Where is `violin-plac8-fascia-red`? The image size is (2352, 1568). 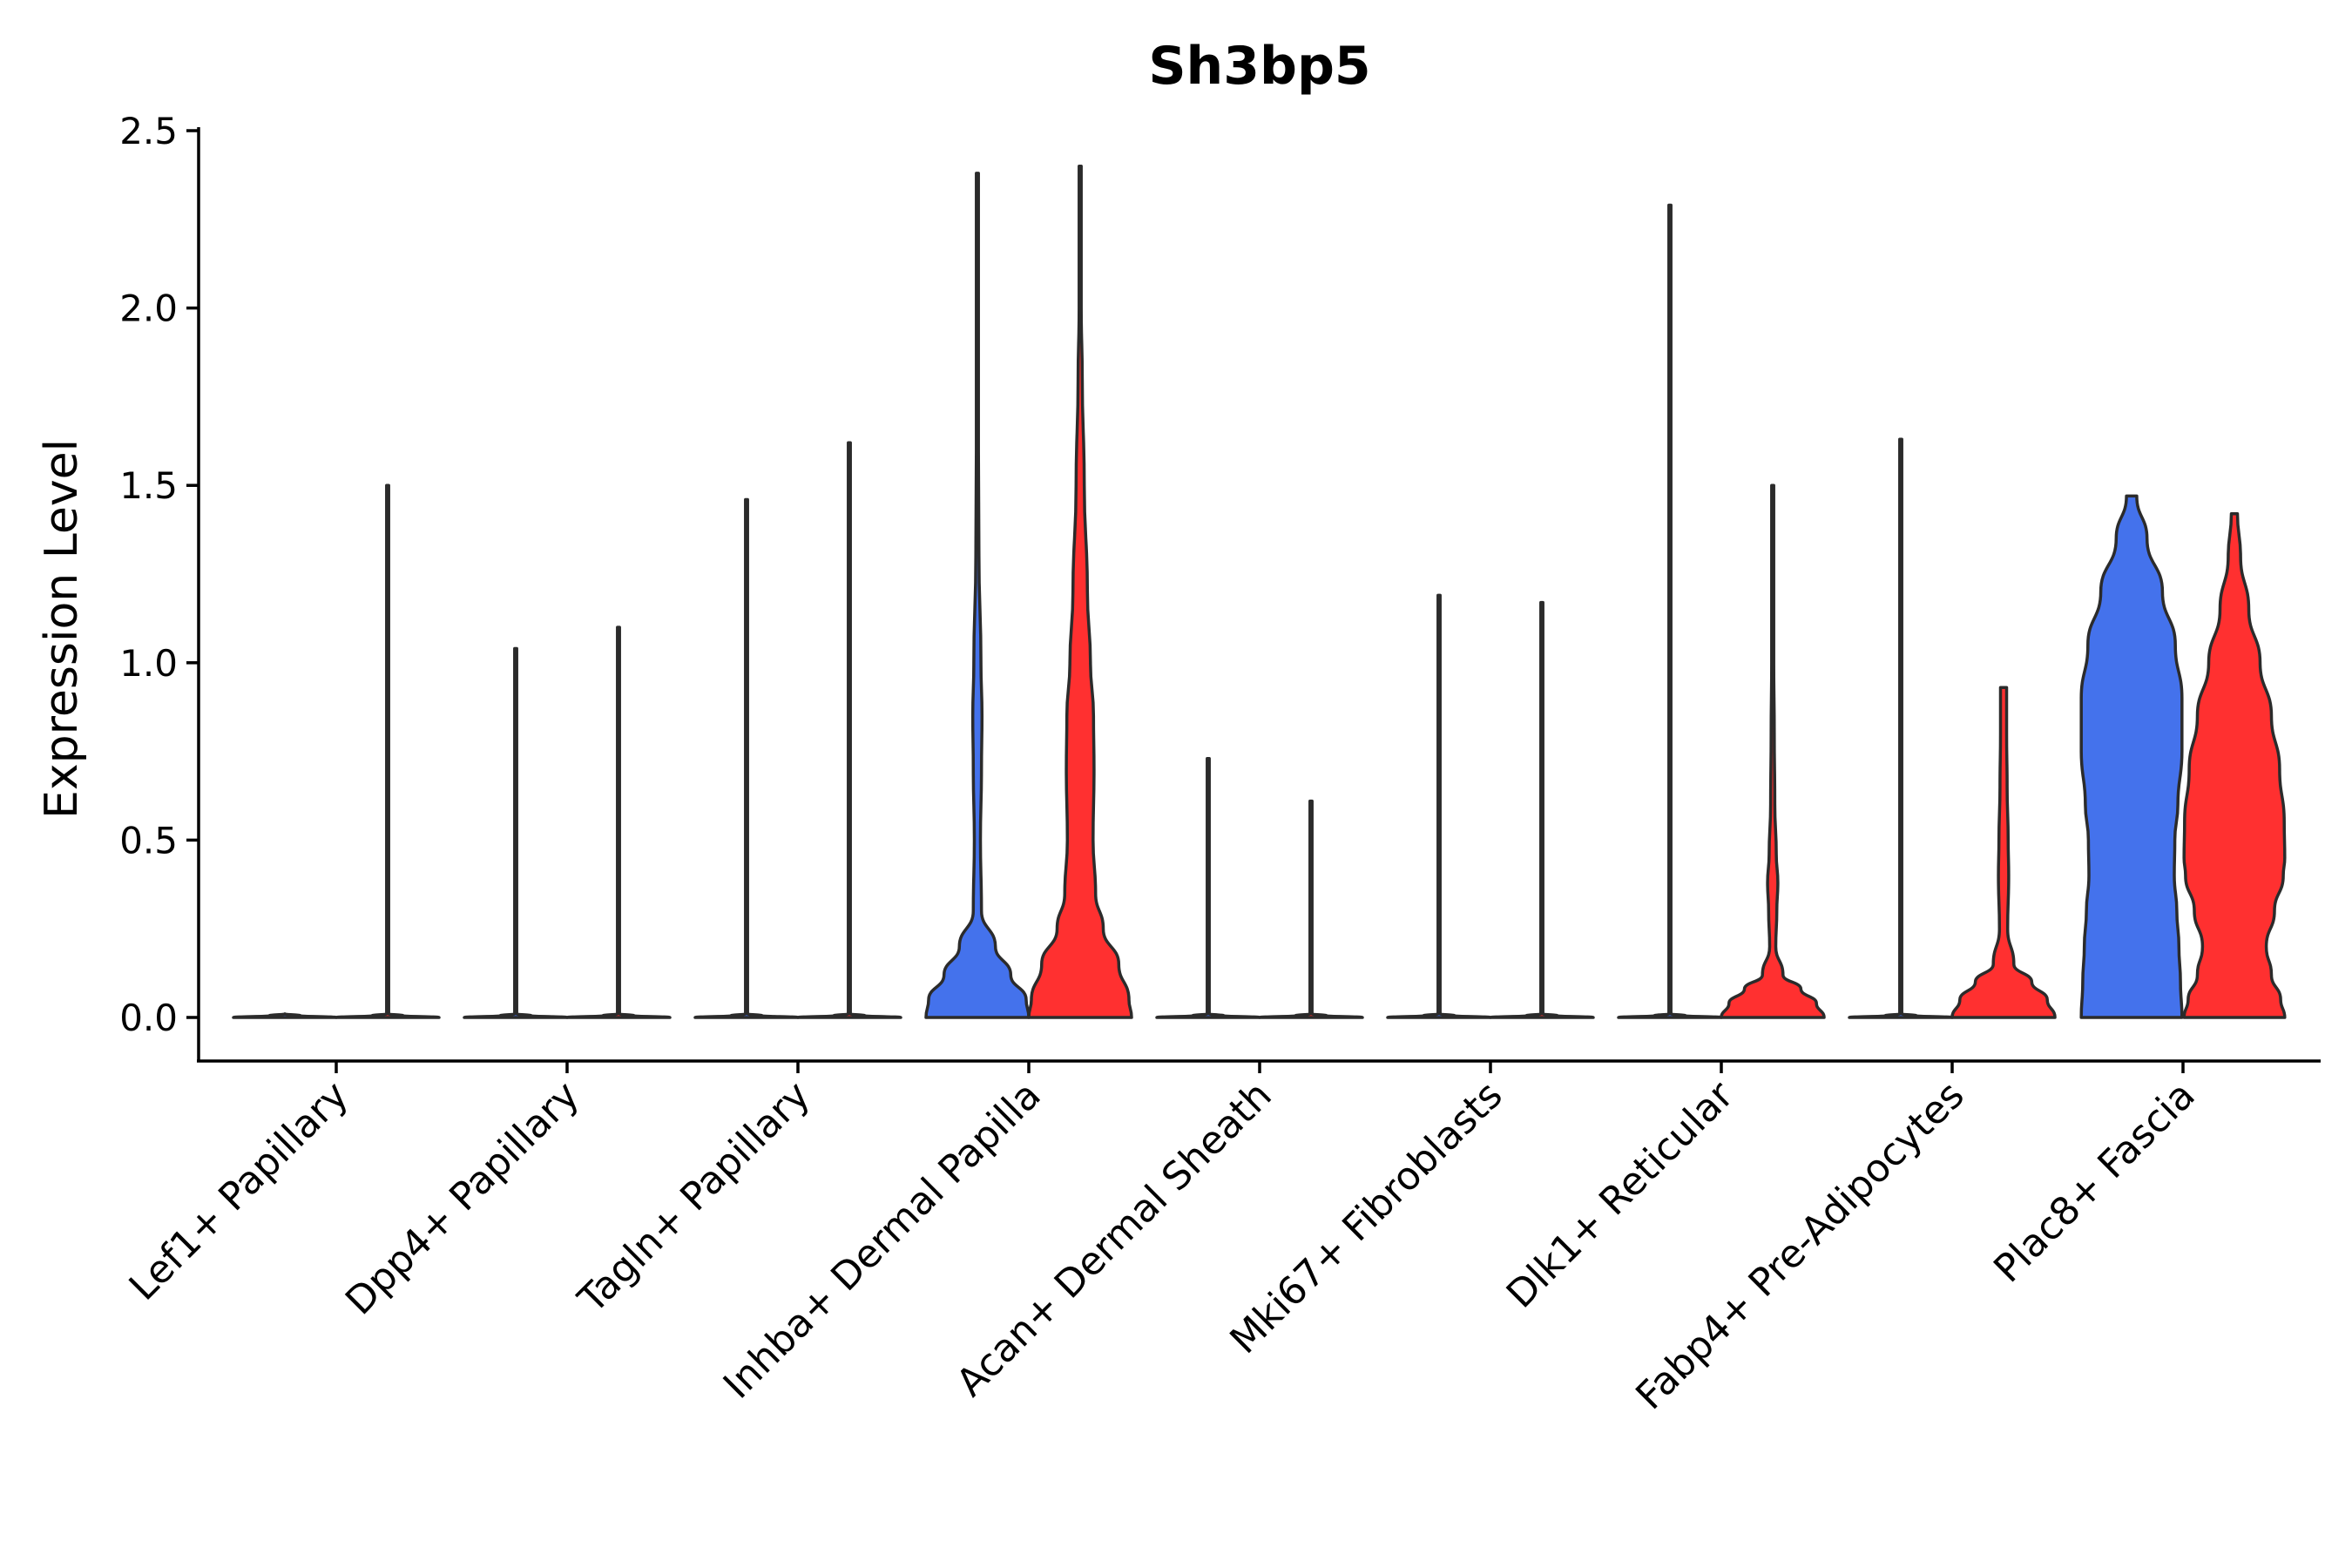 violin-plac8-fascia-red is located at coordinates (2234, 766).